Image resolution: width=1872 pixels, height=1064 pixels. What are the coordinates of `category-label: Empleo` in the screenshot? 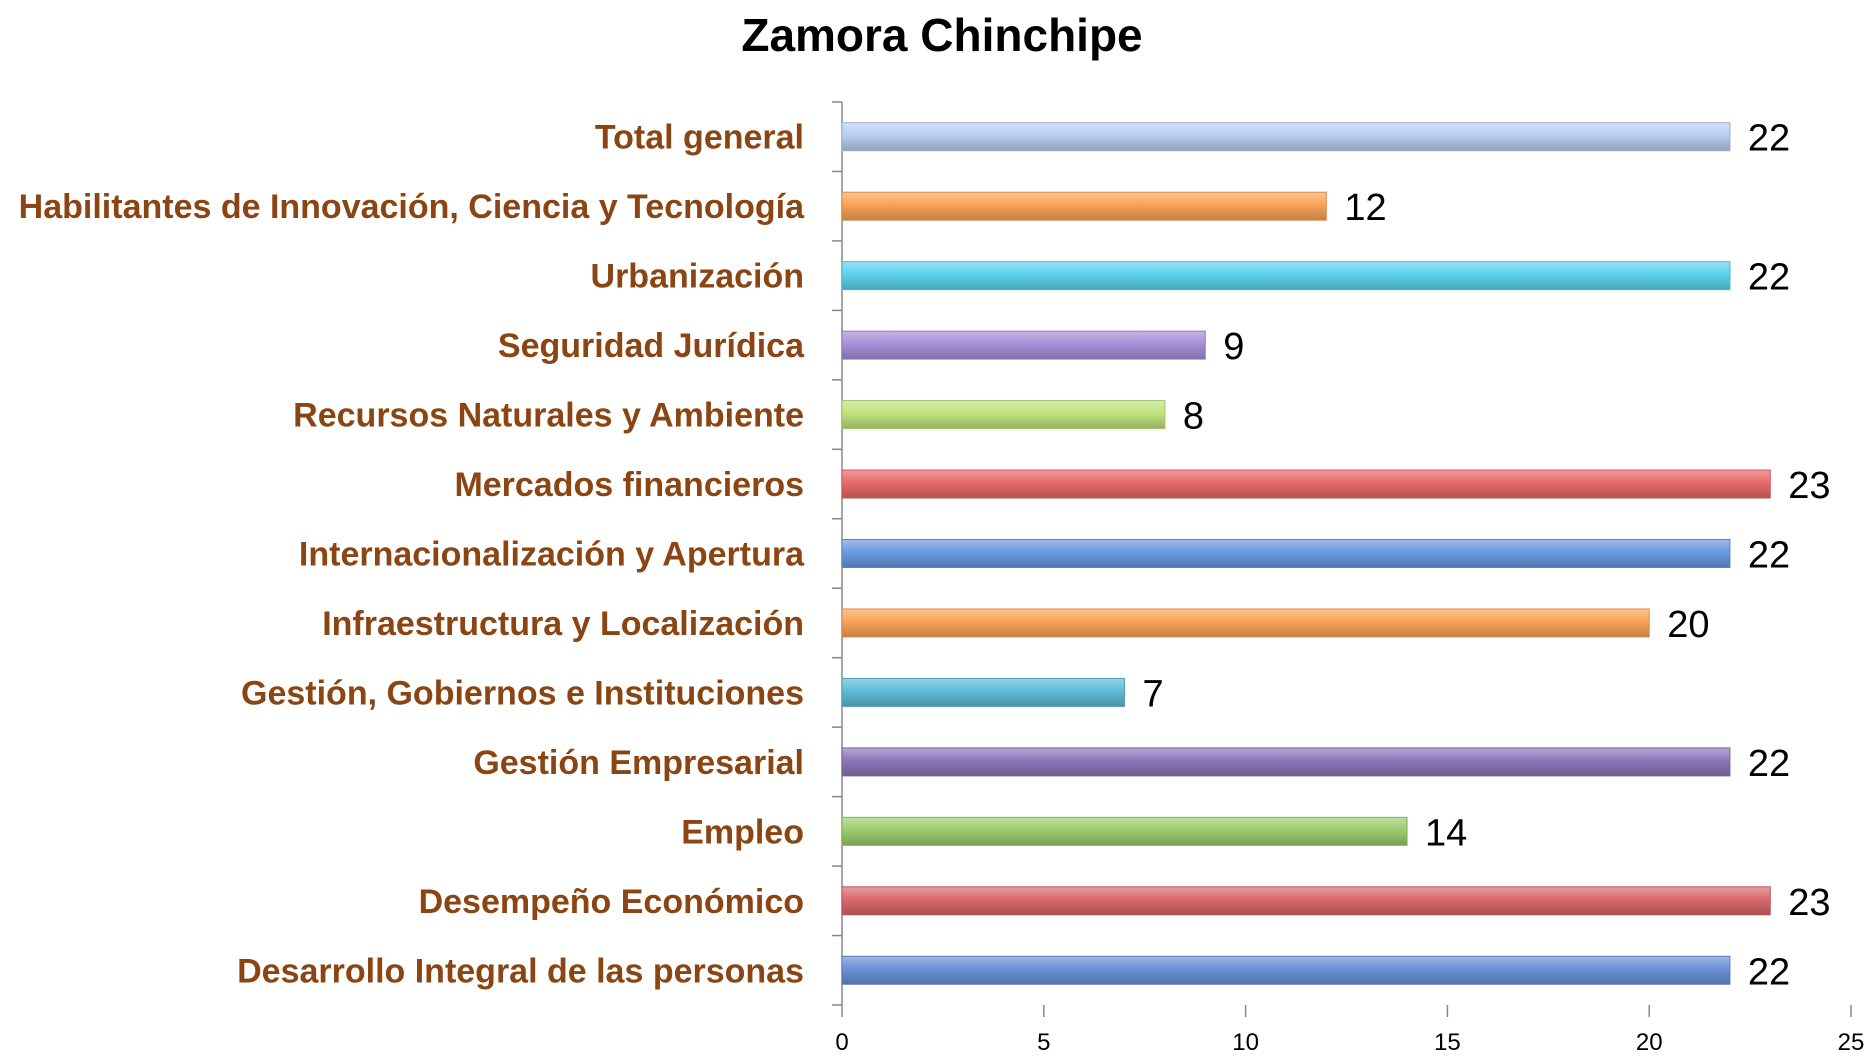 It's located at (742, 832).